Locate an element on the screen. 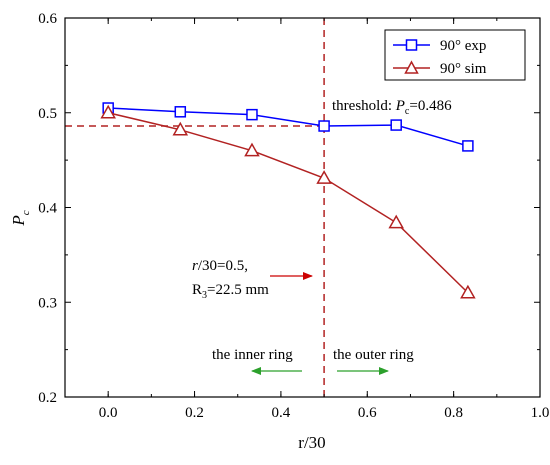  x-tick-label: 0.6 is located at coordinates (367, 413).